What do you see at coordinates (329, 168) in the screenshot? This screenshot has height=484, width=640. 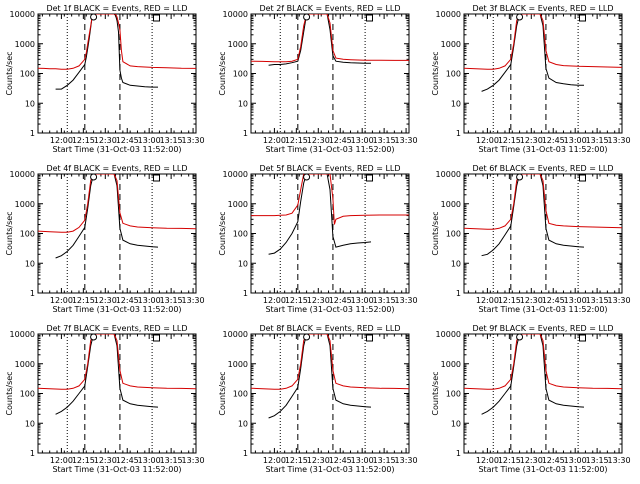 I see `panel-title: Det 5f BLACK = Events, RED = LLD` at bounding box center [329, 168].